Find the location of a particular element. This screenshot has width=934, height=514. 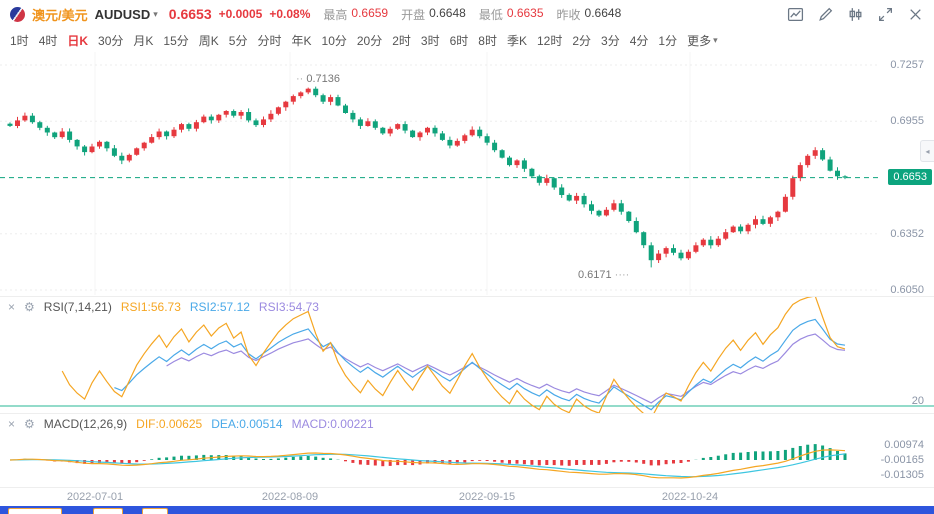

y-axis-label: 0.7257 is located at coordinates (907, 65).